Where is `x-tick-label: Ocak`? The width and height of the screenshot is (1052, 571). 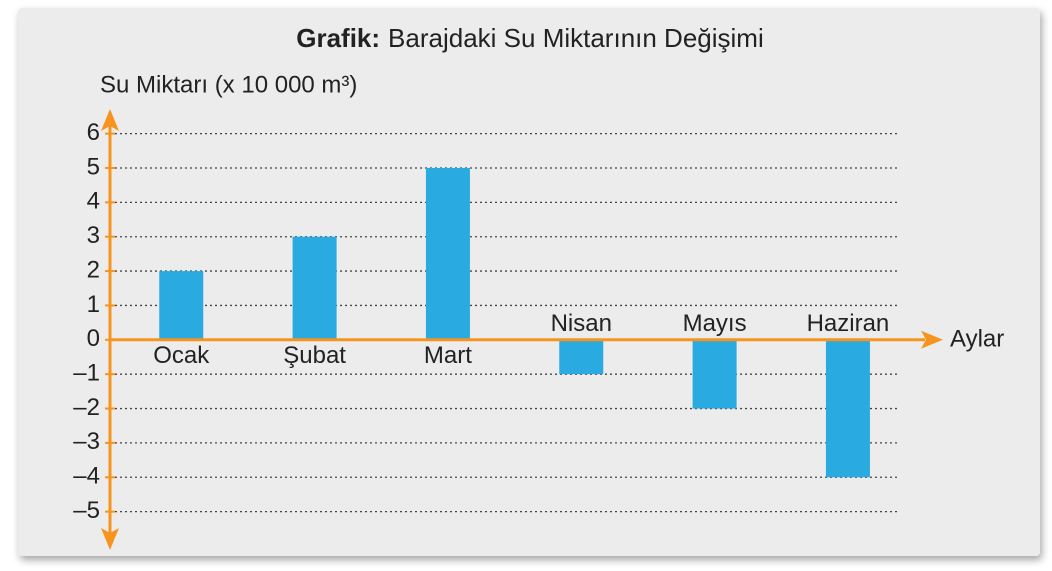 x-tick-label: Ocak is located at coordinates (181, 355).